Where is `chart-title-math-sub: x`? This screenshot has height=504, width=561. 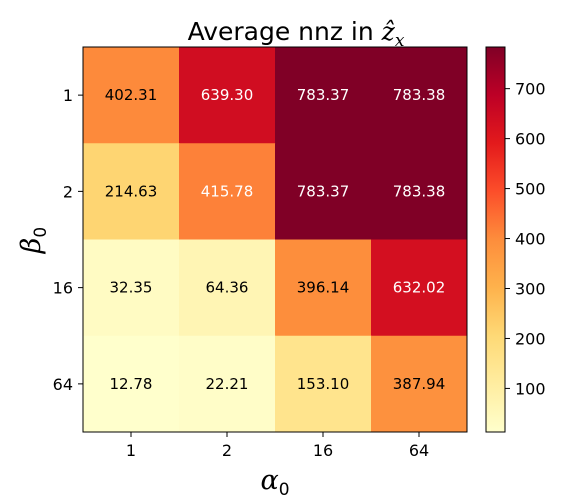
chart-title-math-sub: x is located at coordinates (400, 41).